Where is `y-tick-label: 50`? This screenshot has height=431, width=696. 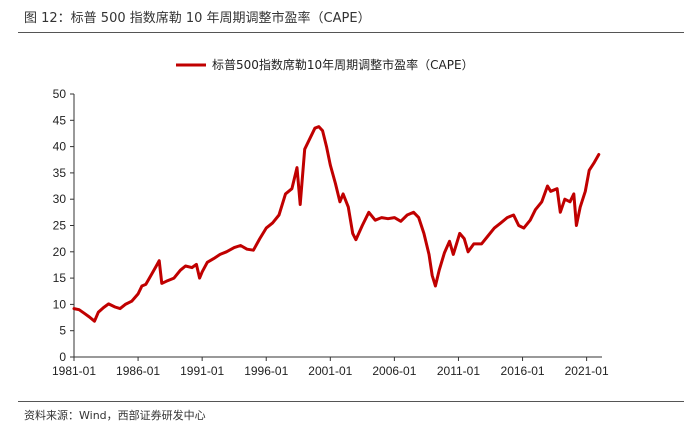
y-tick-label: 50 is located at coordinates (60, 94).